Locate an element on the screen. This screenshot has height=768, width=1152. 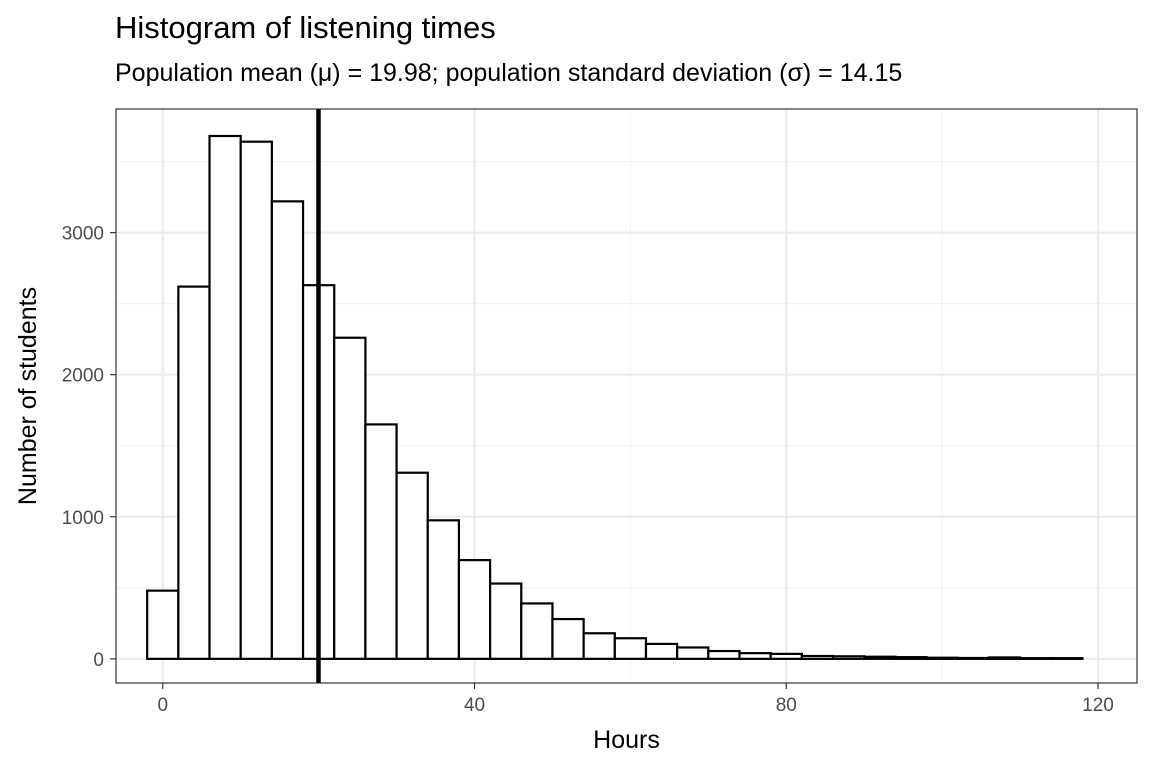
y-tick-label: 1000 is located at coordinates (83, 518).